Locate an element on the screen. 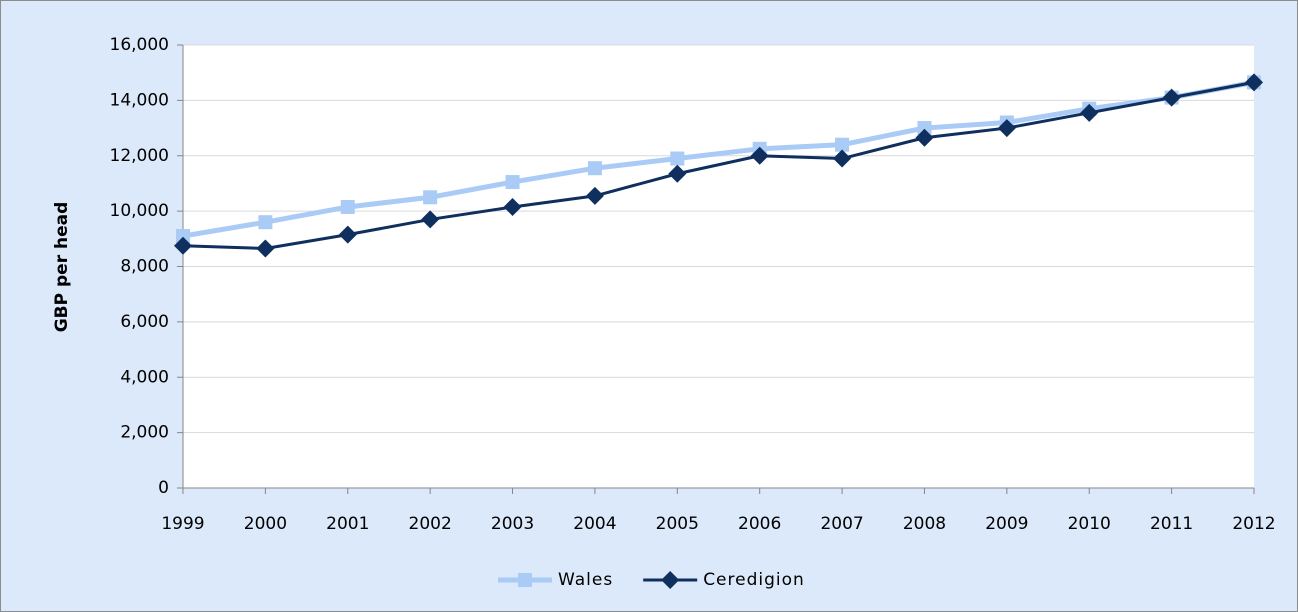 The image size is (1298, 612). y-tick-label: 0 is located at coordinates (163, 488).